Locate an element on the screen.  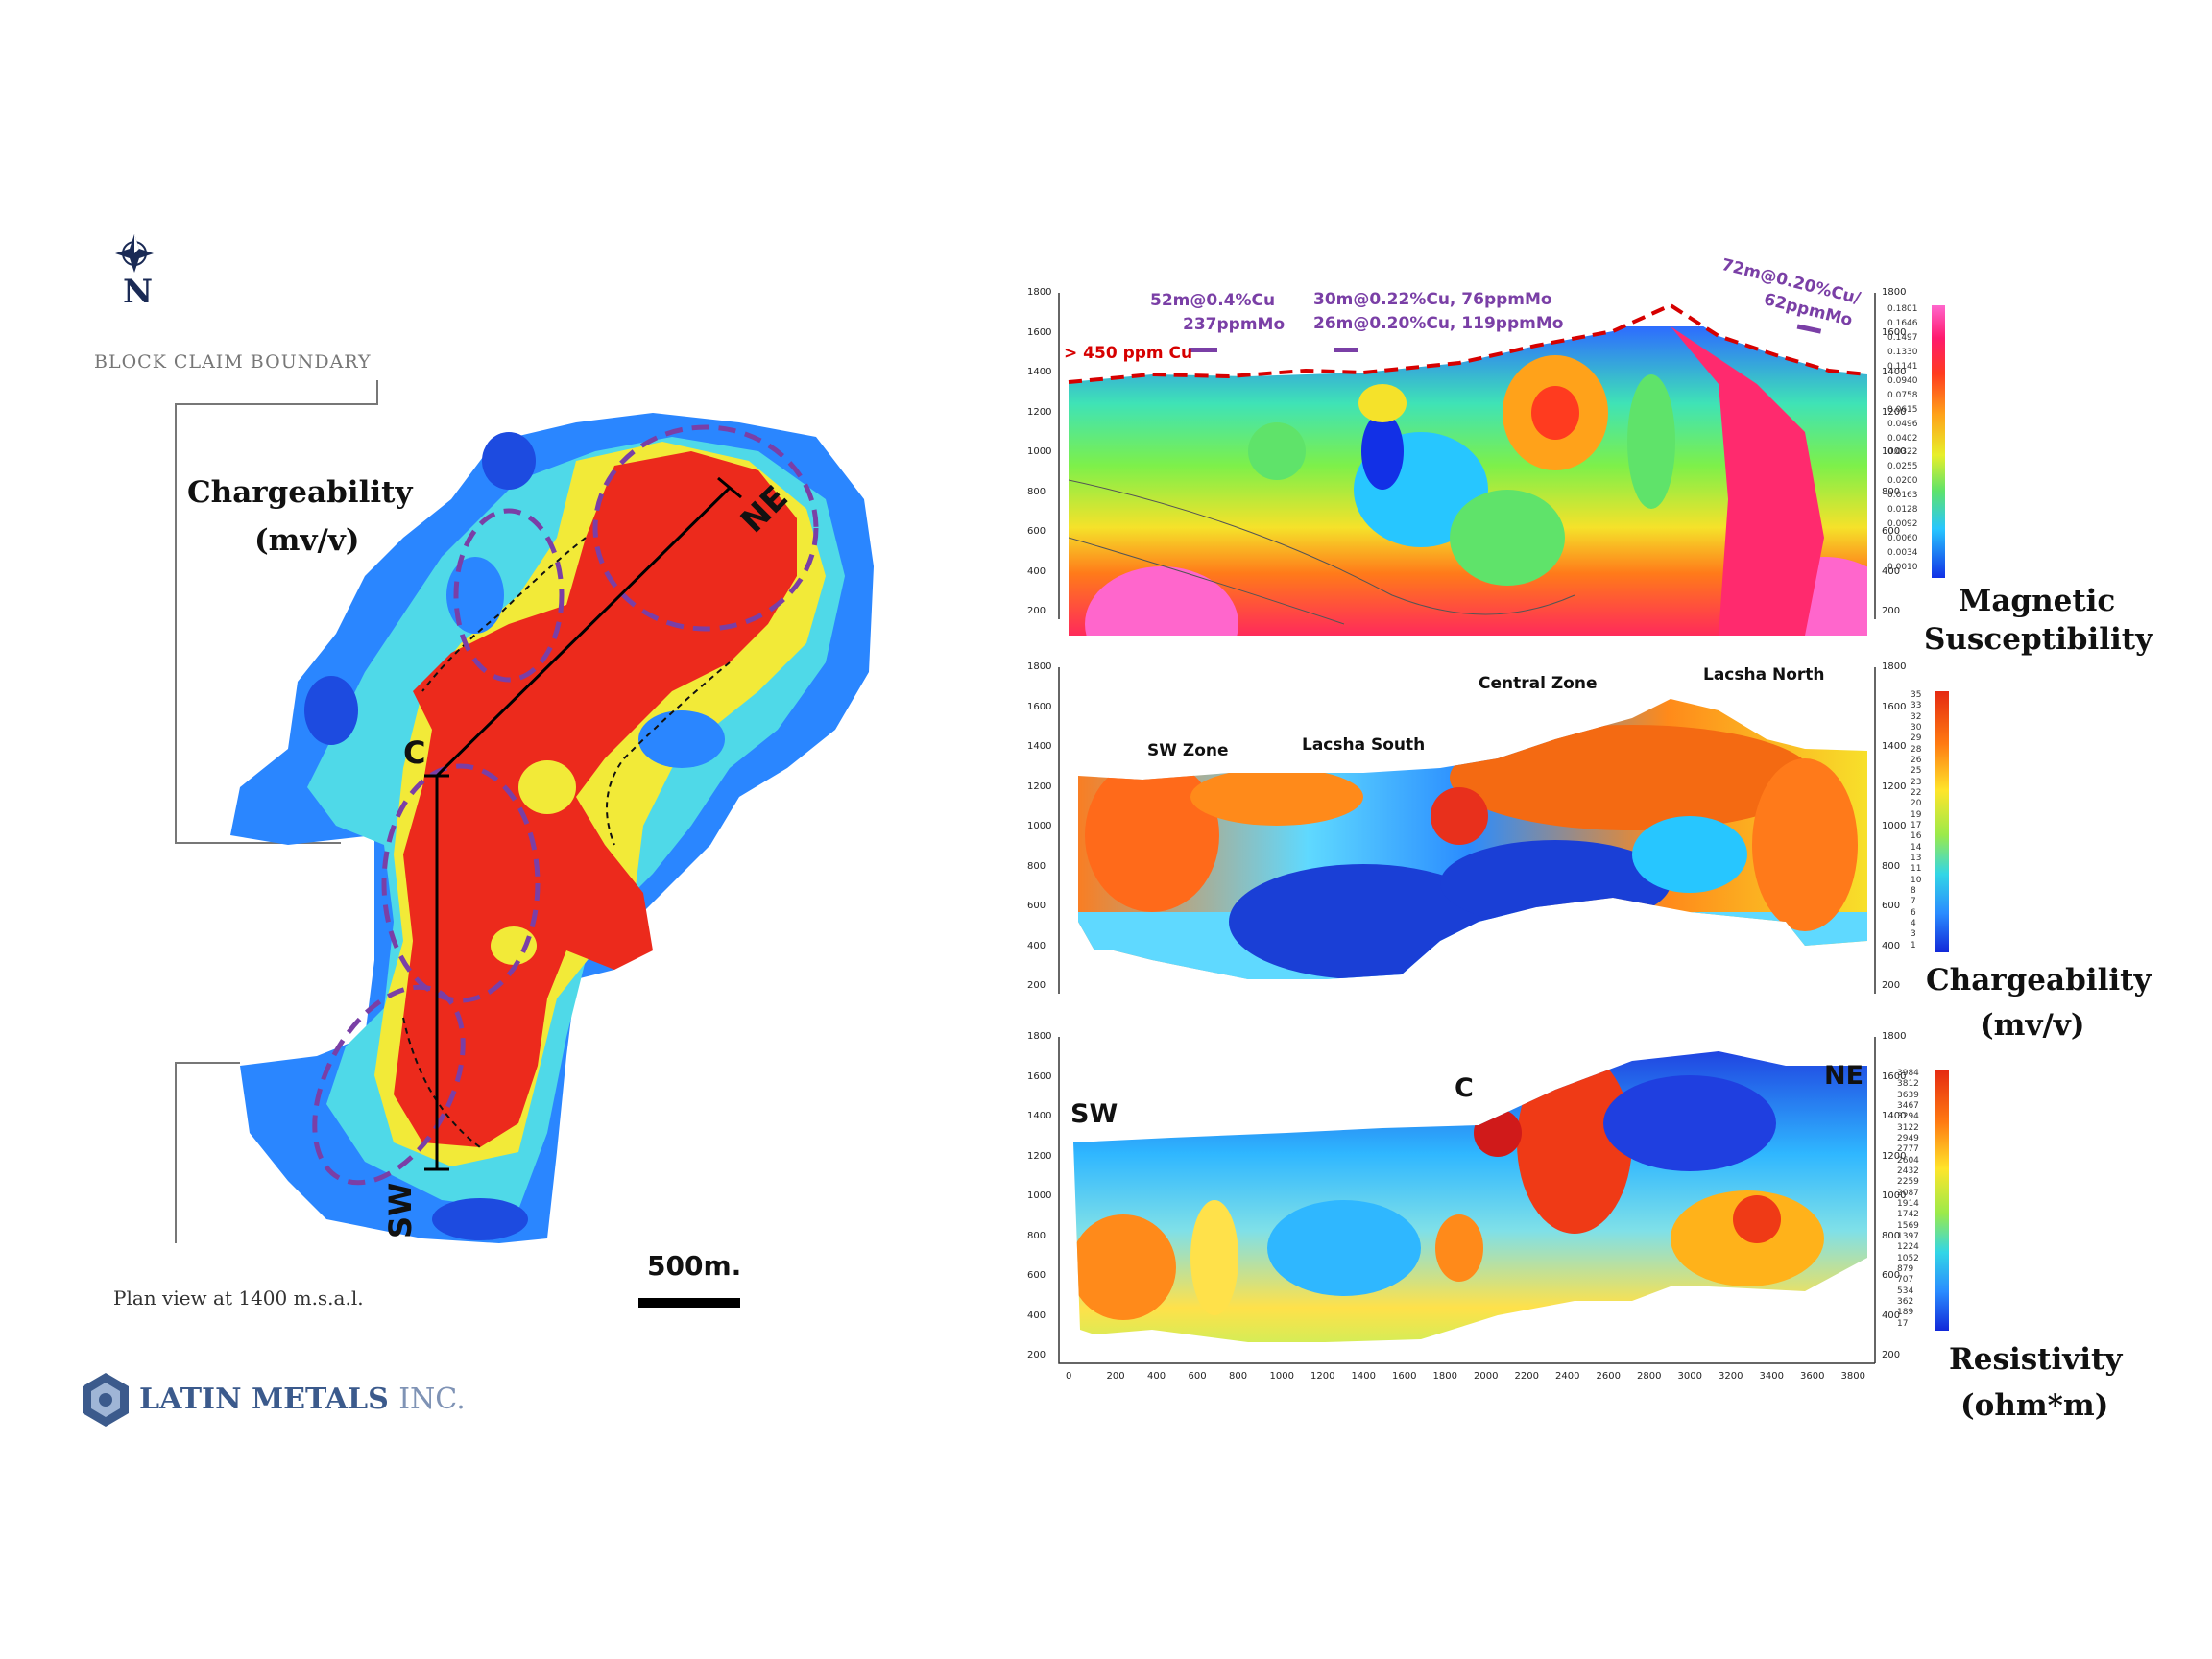
chargeability-y-tick-left: 1400 is located at coordinates (1039, 746).